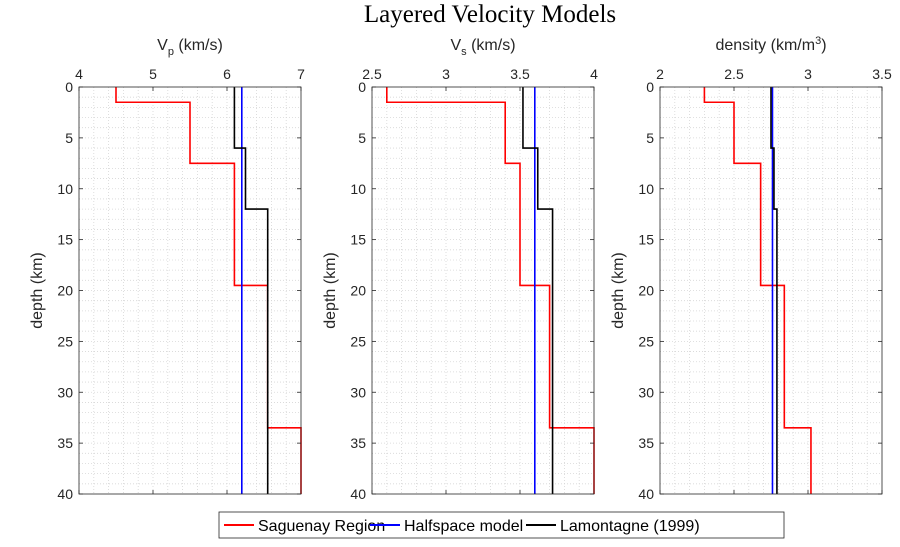 Image resolution: width=900 pixels, height=547 pixels. I want to click on x-axis-label: Vs (km/s), so click(482, 47).